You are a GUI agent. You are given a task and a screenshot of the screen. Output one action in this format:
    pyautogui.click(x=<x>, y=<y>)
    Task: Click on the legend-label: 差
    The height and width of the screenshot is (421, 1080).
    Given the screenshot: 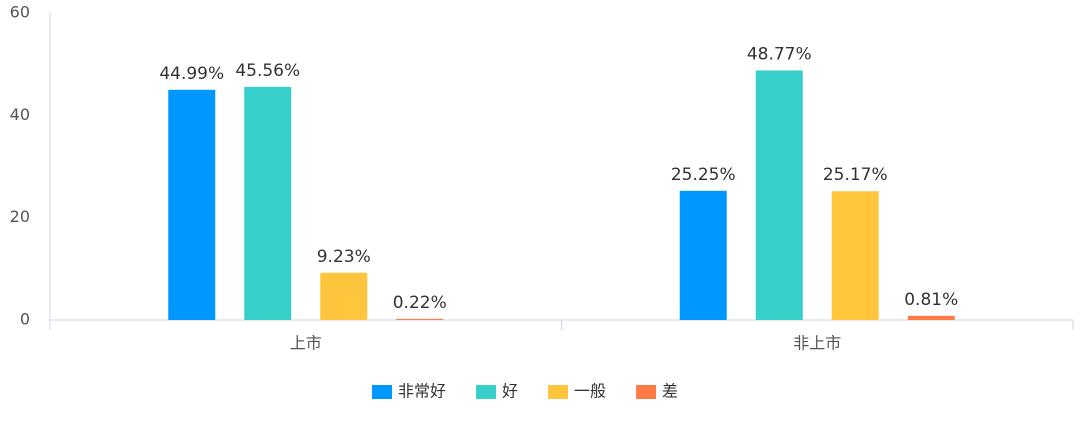 What is the action you would take?
    pyautogui.click(x=670, y=391)
    